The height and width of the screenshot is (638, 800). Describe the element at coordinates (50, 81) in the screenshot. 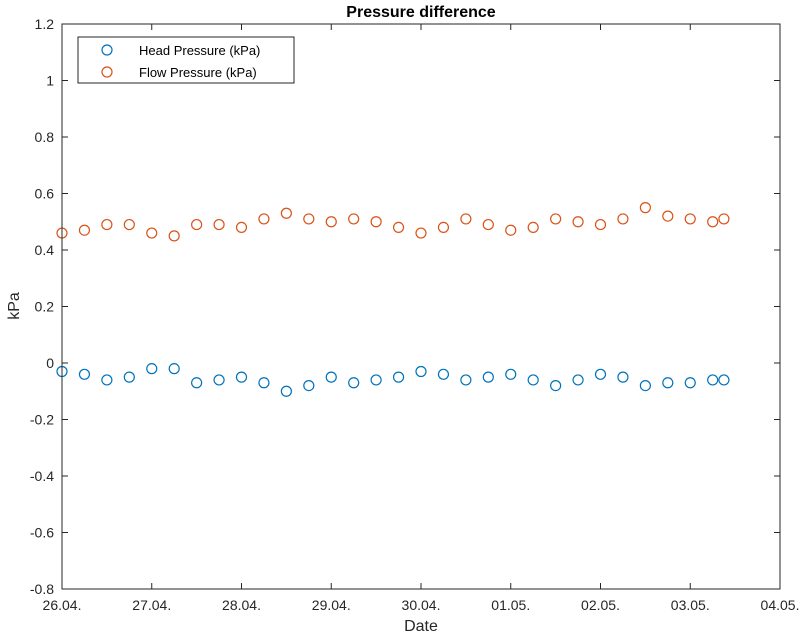

I see `y-tick-label: 1` at that location.